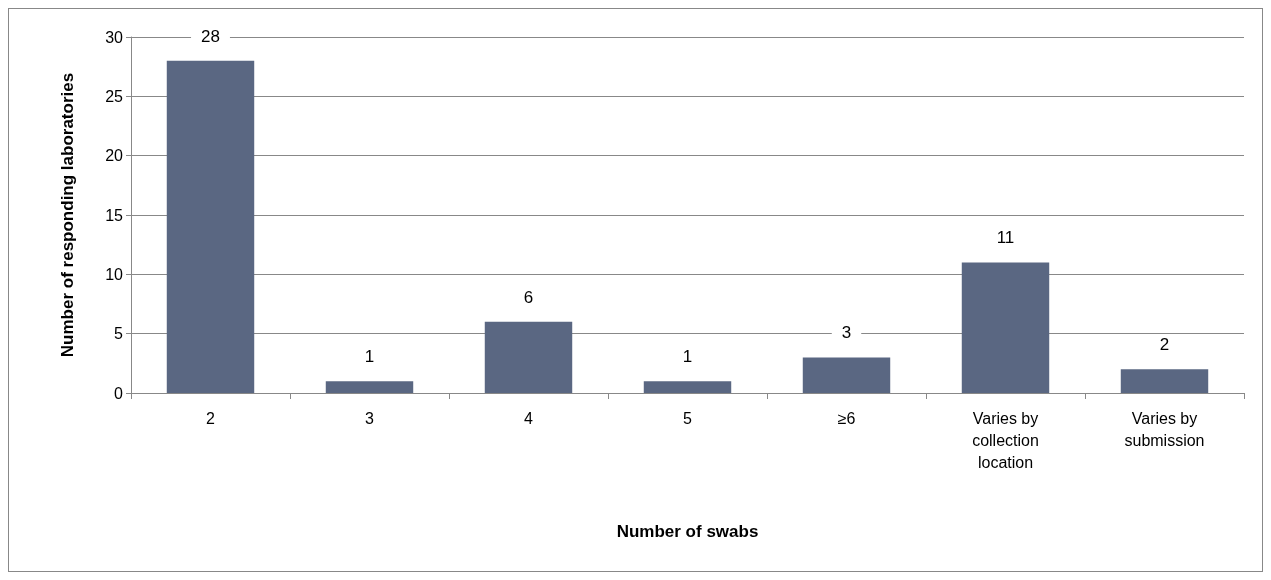 Image resolution: width=1271 pixels, height=580 pixels. What do you see at coordinates (529, 418) in the screenshot?
I see `x-tick-label: 4` at bounding box center [529, 418].